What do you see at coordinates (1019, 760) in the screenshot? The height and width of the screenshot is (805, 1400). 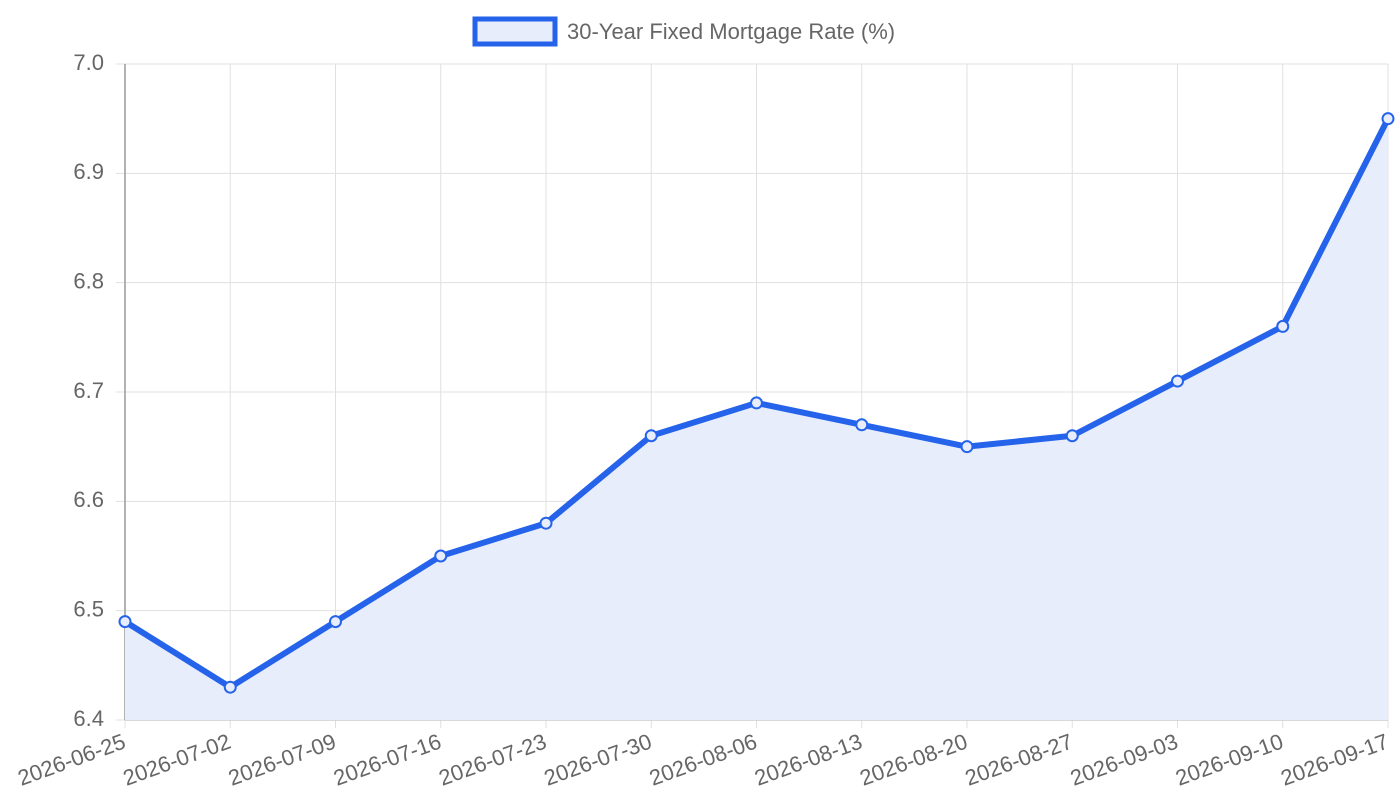 I see `x-tick-label: 2026-08-27` at bounding box center [1019, 760].